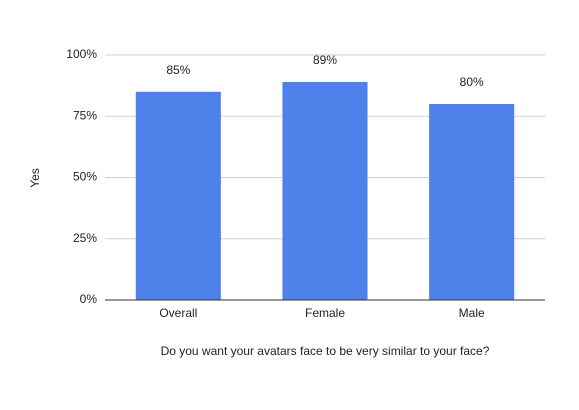 This screenshot has height=410, width=579. Describe the element at coordinates (85, 115) in the screenshot. I see `y-tick-label: 75%` at that location.